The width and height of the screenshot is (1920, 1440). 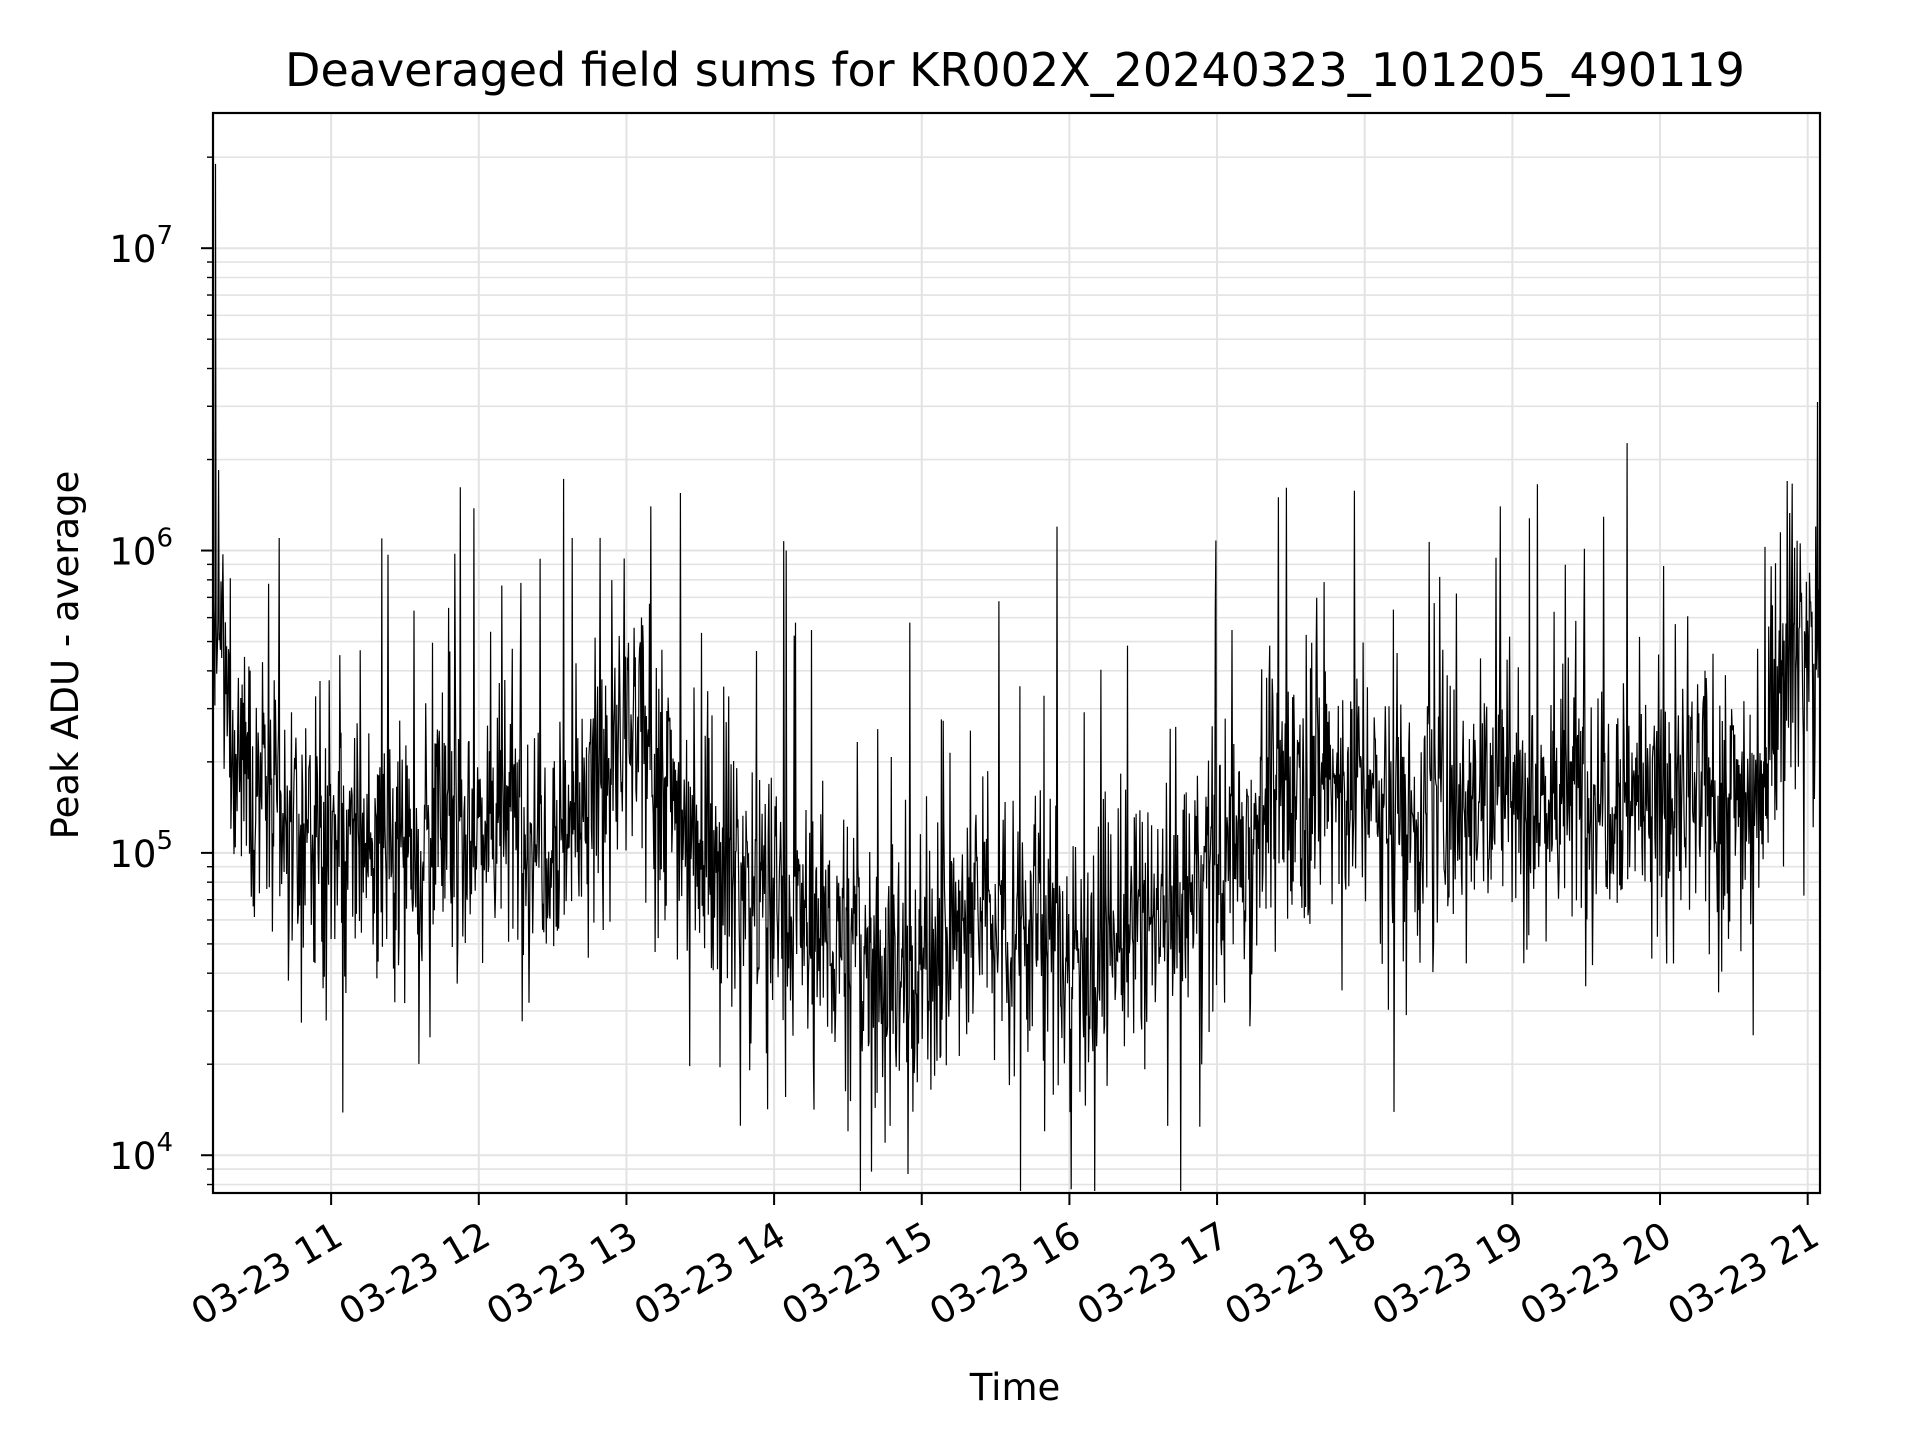 What do you see at coordinates (141, 851) in the screenshot?
I see `y-tick-label: 10⁵` at bounding box center [141, 851].